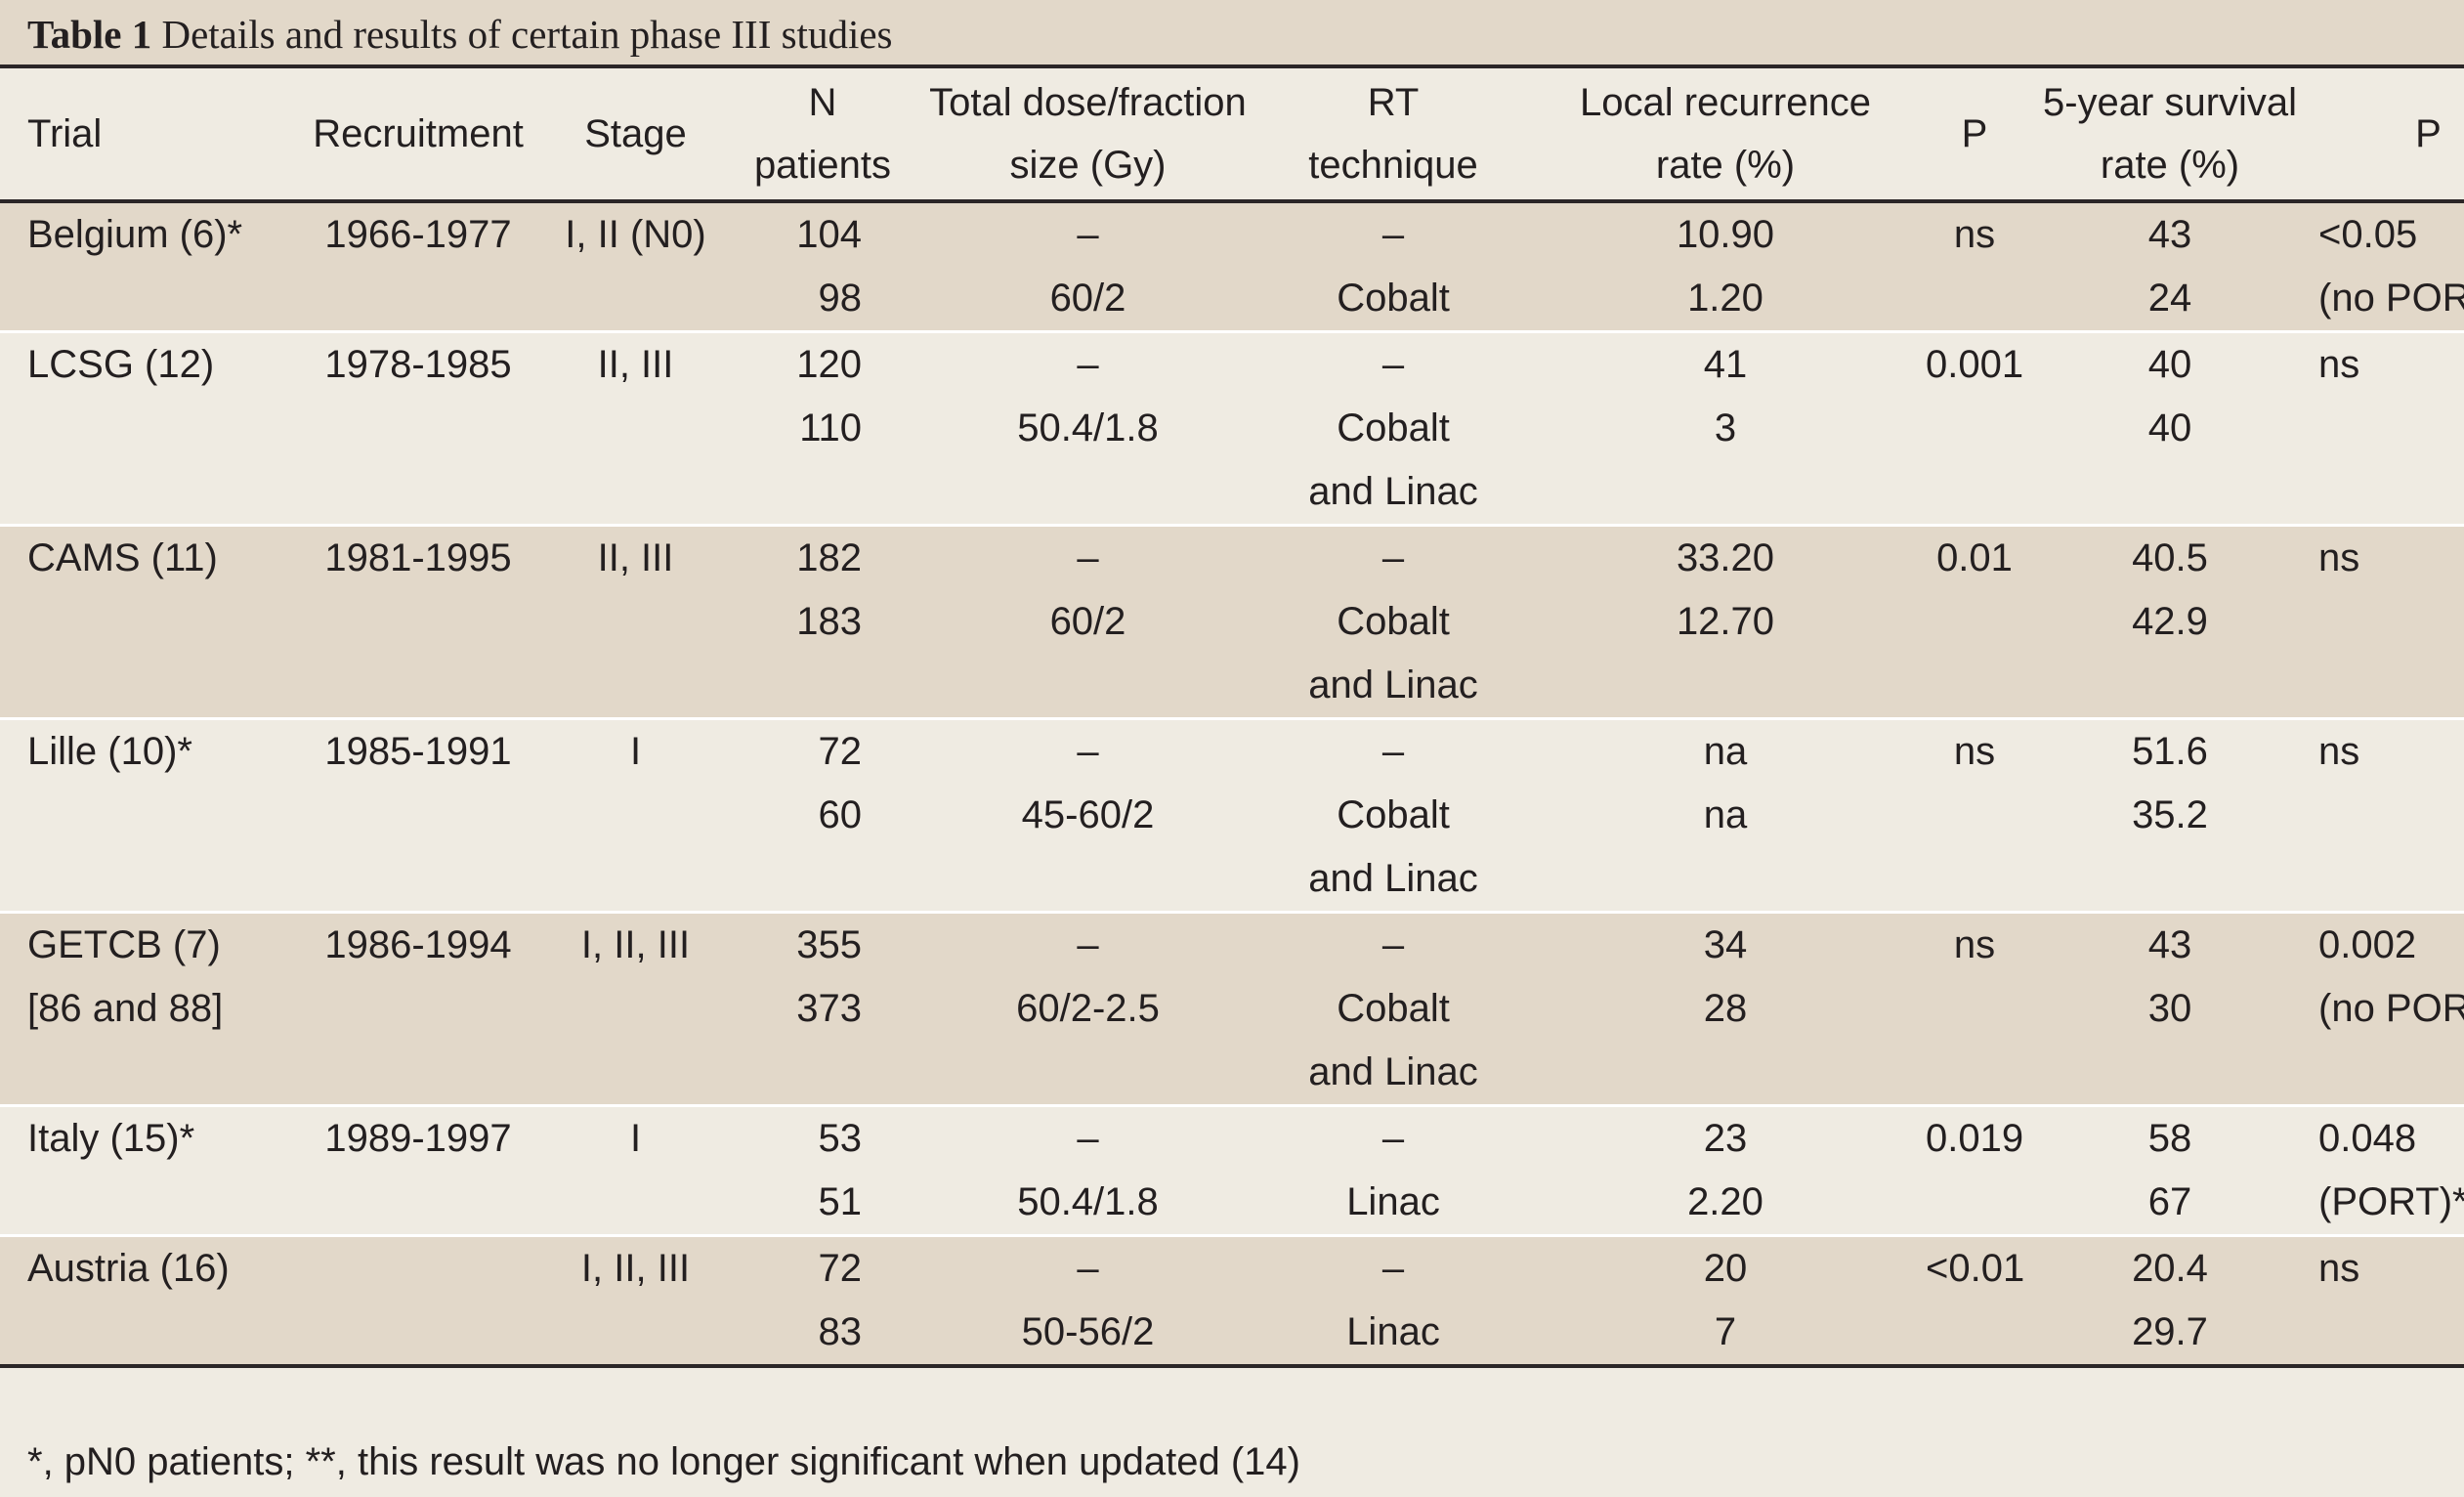 This screenshot has width=2464, height=1497. What do you see at coordinates (636, 133) in the screenshot?
I see `header-stage-line-1: Stage` at bounding box center [636, 133].